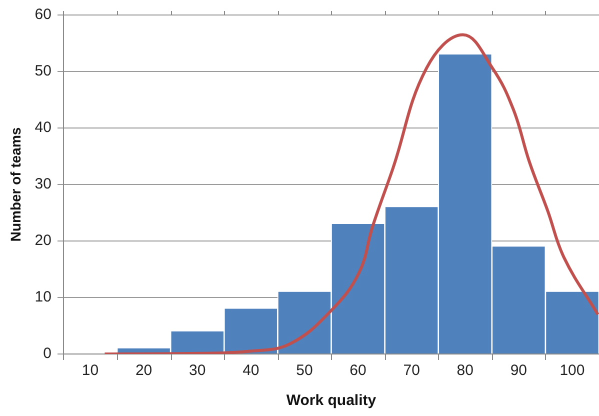 The image size is (599, 416). Describe the element at coordinates (90, 371) in the screenshot. I see `x-tick-label: 10` at that location.